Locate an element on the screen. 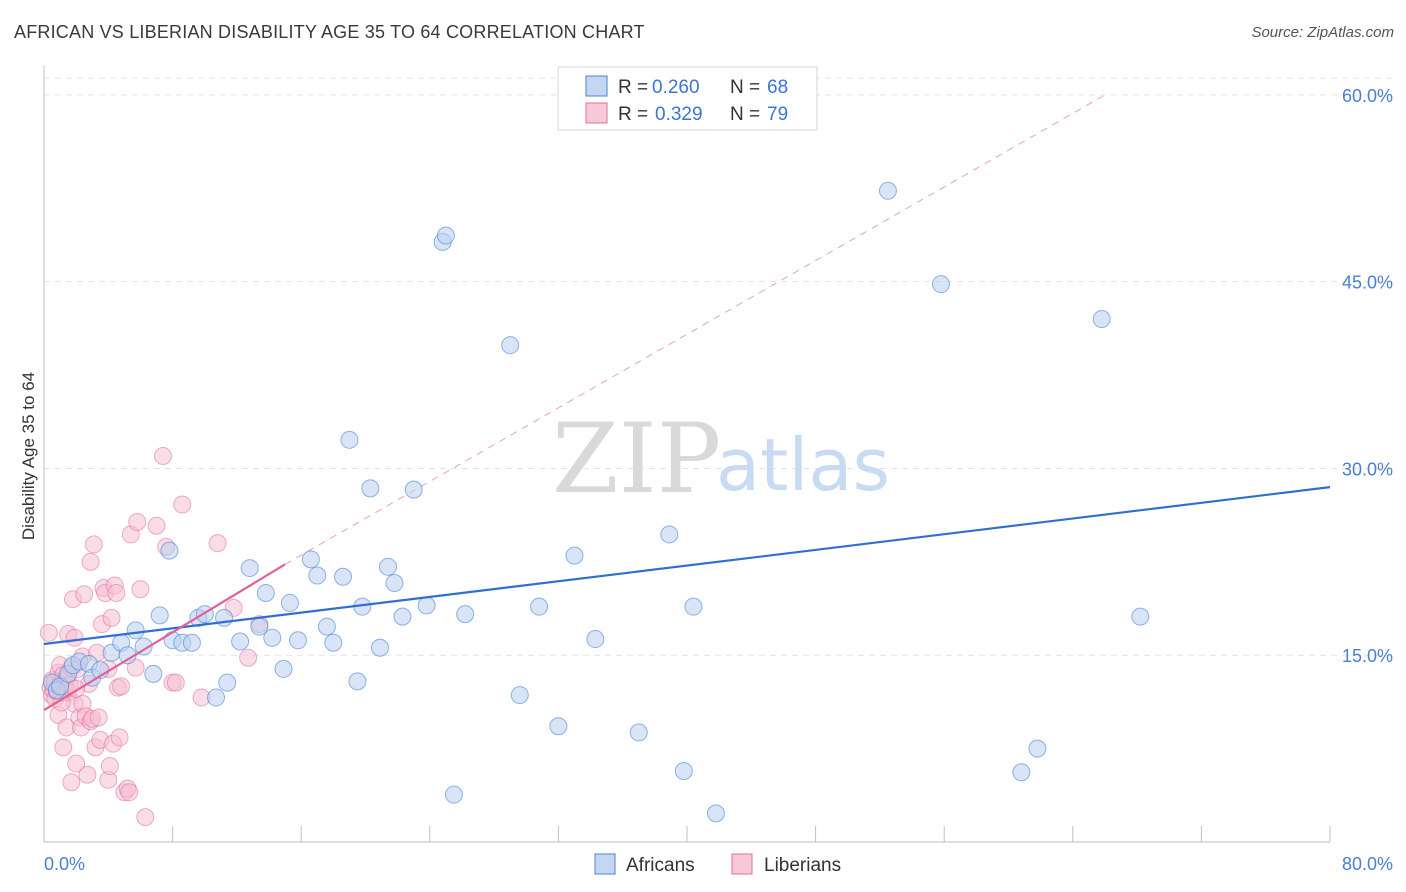  legend-liberians-n-label: N = is located at coordinates (745, 114).